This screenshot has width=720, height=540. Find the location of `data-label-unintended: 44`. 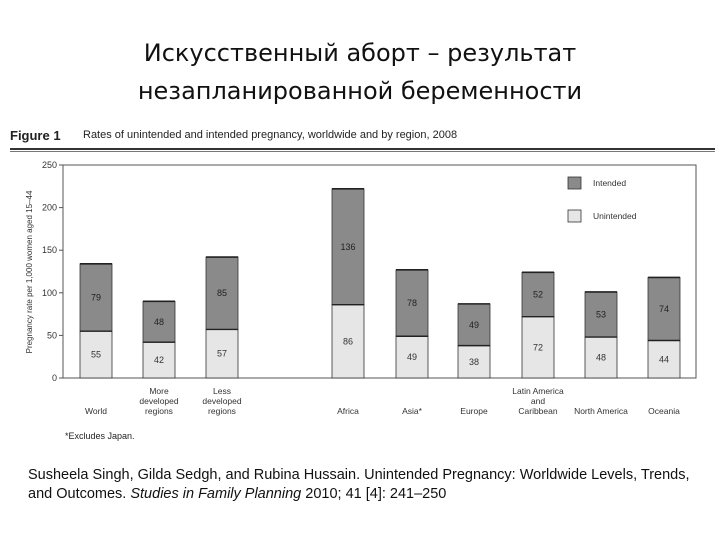

data-label-unintended: 44 is located at coordinates (664, 359).